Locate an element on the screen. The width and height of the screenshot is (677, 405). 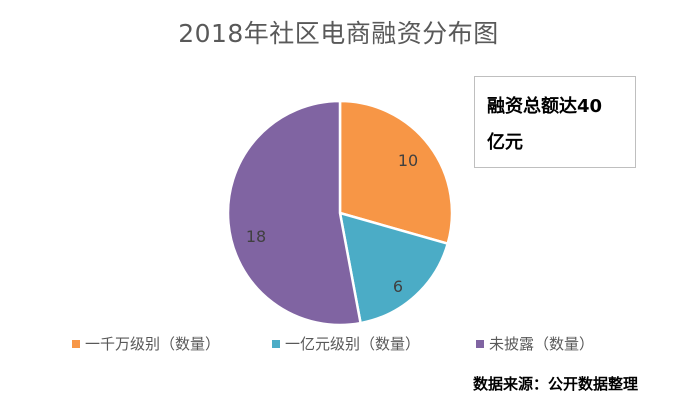
data-label-0: 10 is located at coordinates (408, 160).